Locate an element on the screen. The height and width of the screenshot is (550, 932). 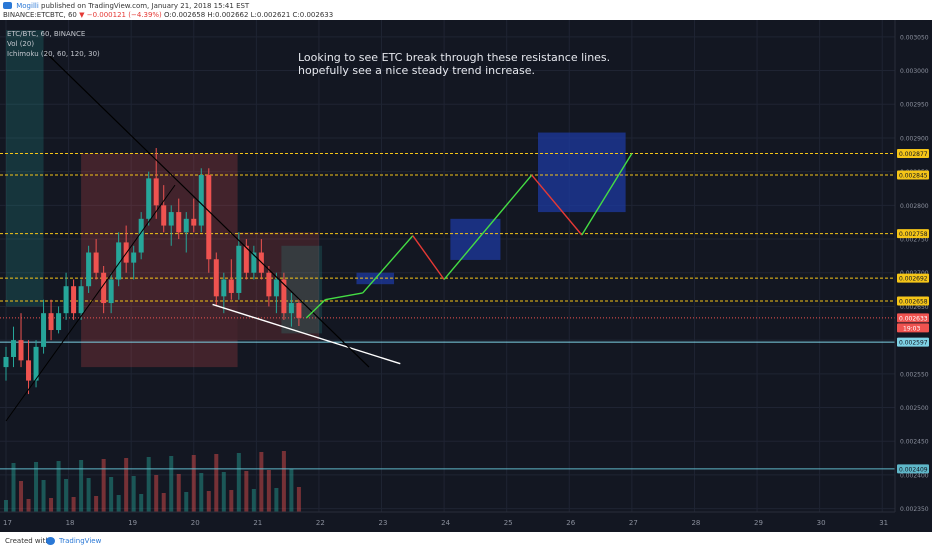
author-link: Mogilli is located at coordinates (27, 6).